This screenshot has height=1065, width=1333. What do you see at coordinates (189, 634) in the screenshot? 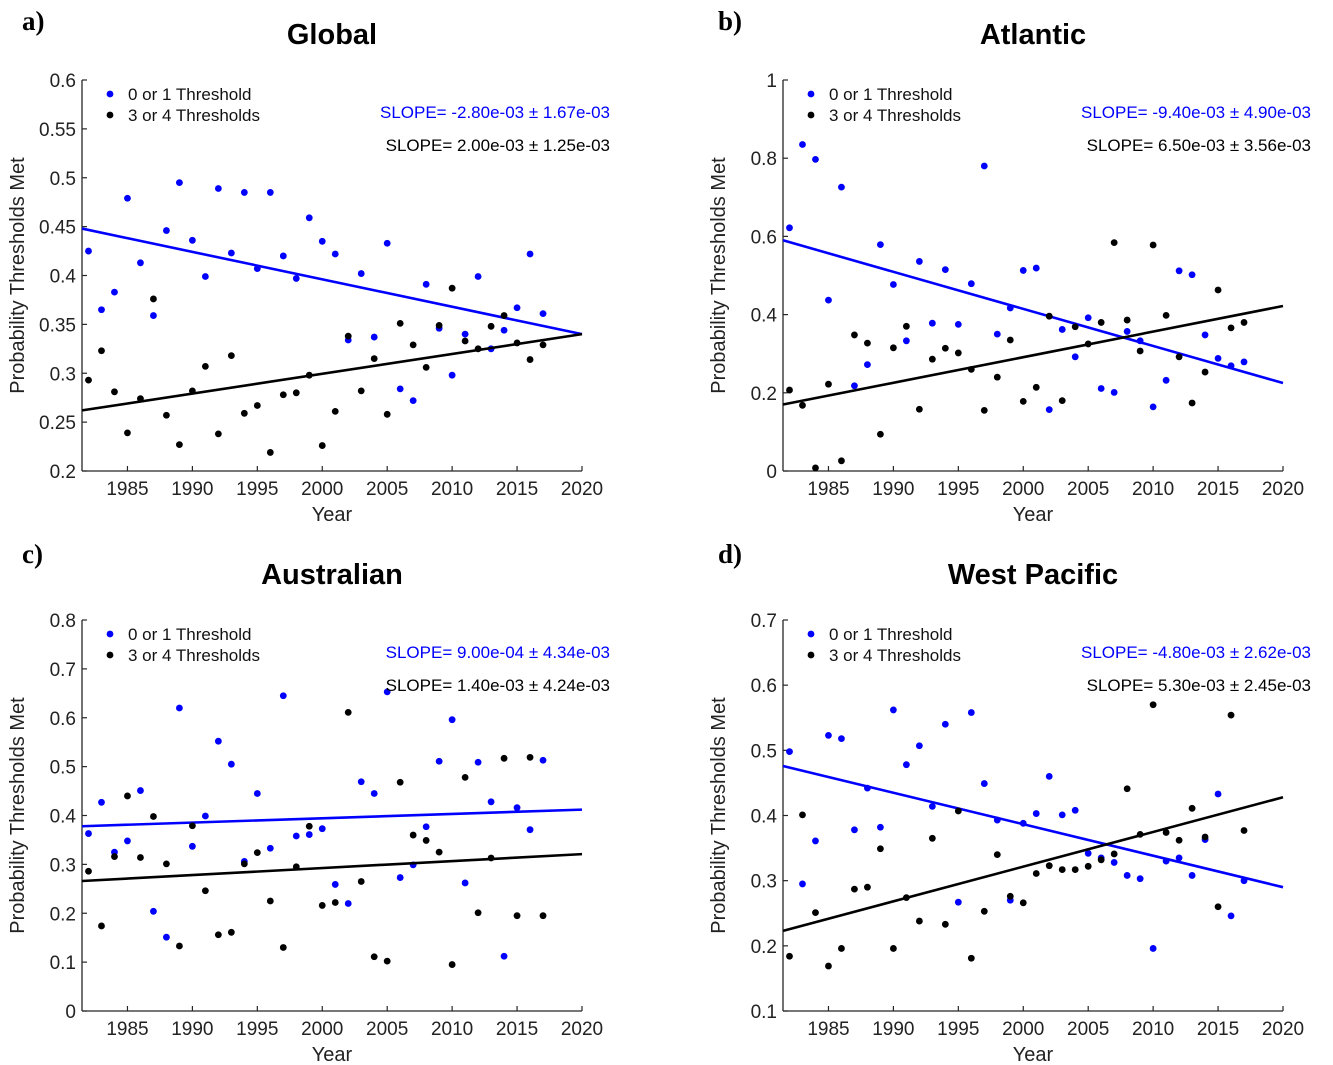
I see `legend-entry: 0 or 1 Threshold` at bounding box center [189, 634].